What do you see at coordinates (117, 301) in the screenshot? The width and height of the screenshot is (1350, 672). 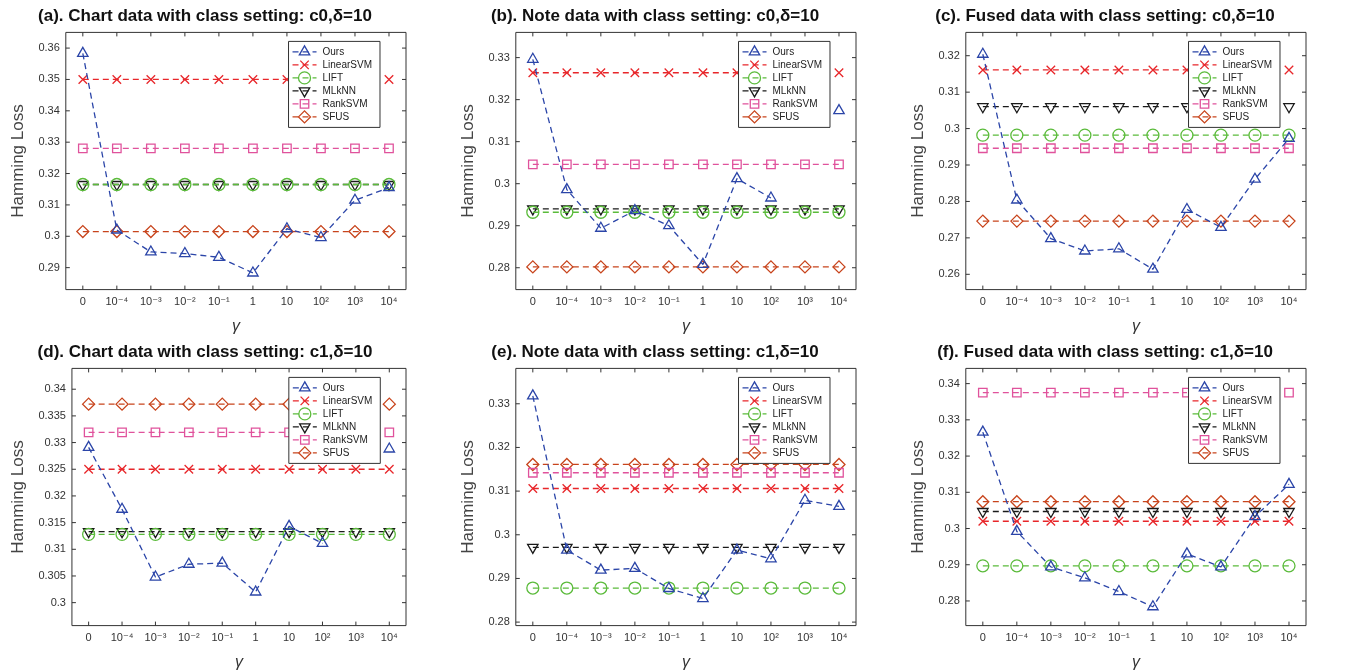 I see `x-tick-label: 10⁻⁴` at bounding box center [117, 301].